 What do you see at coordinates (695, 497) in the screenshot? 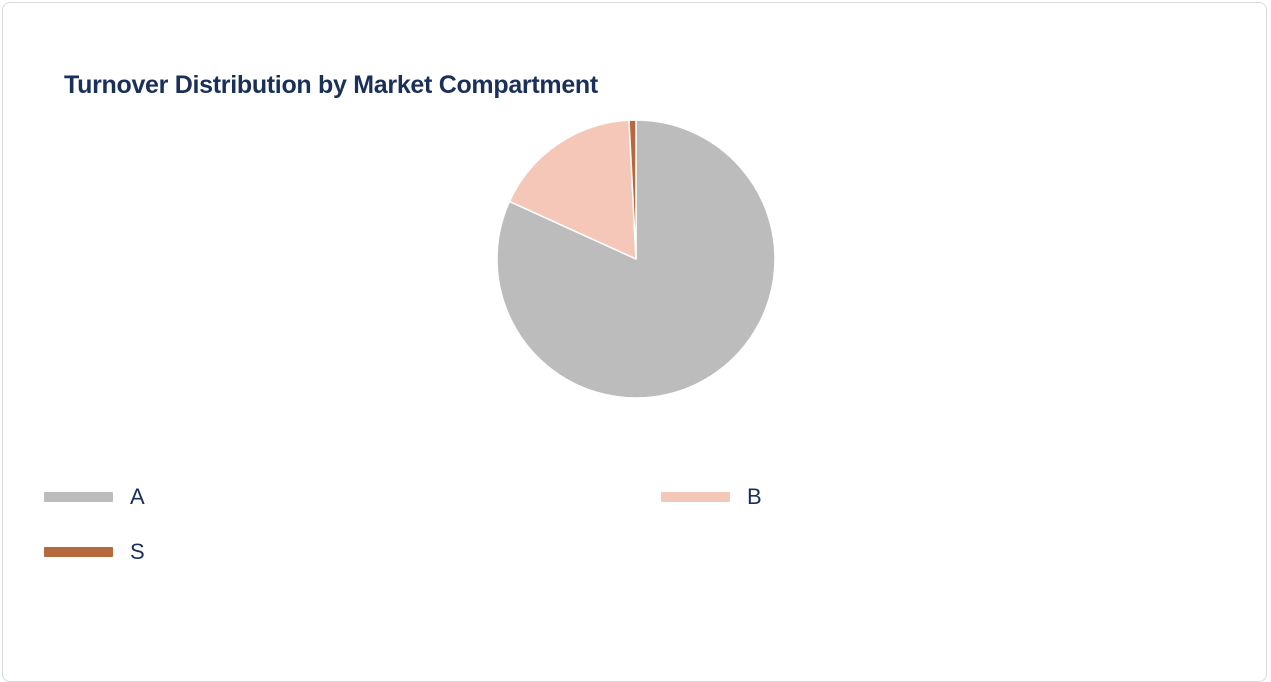
I see `legend-swatch-b` at bounding box center [695, 497].